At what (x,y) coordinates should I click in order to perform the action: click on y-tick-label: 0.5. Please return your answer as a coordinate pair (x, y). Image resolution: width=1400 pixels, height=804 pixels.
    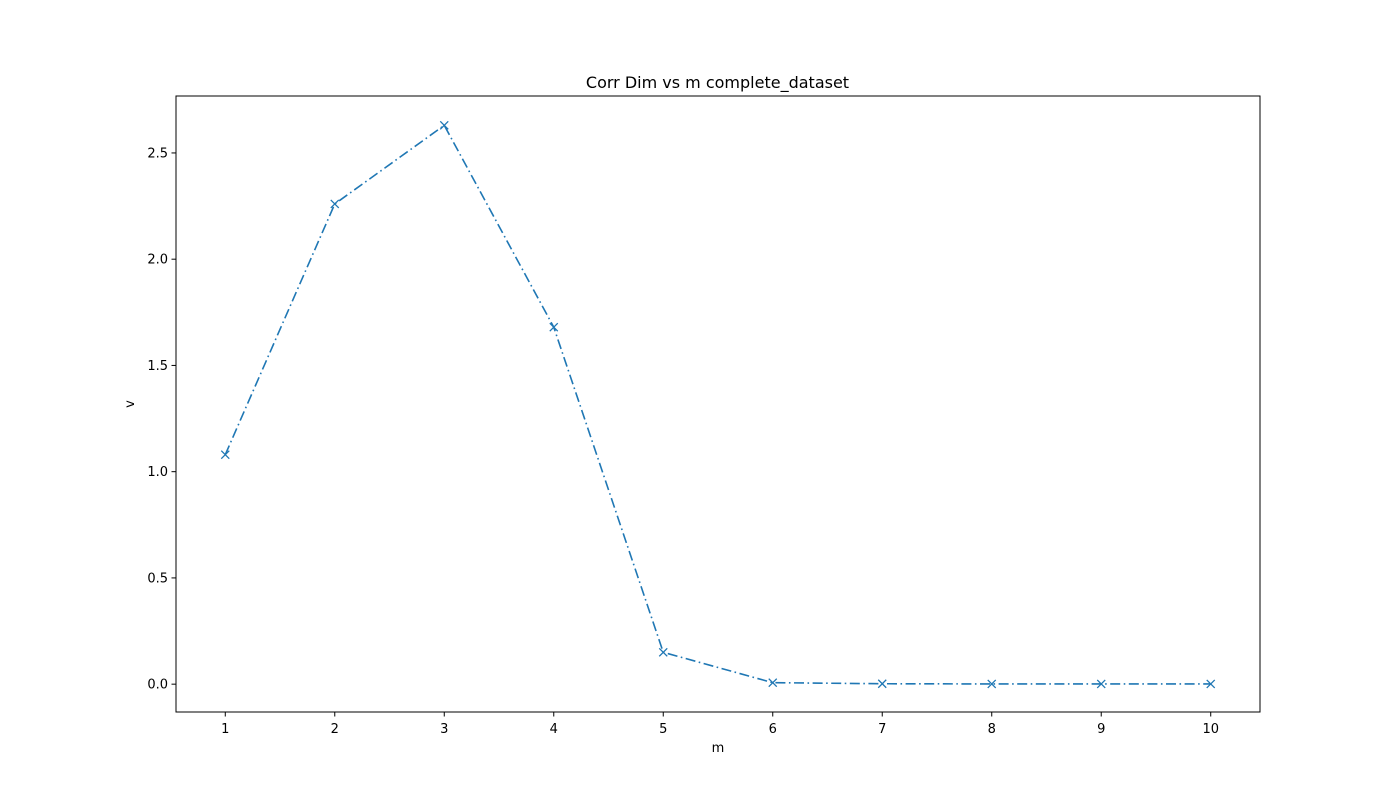
    Looking at the image, I should click on (157, 578).